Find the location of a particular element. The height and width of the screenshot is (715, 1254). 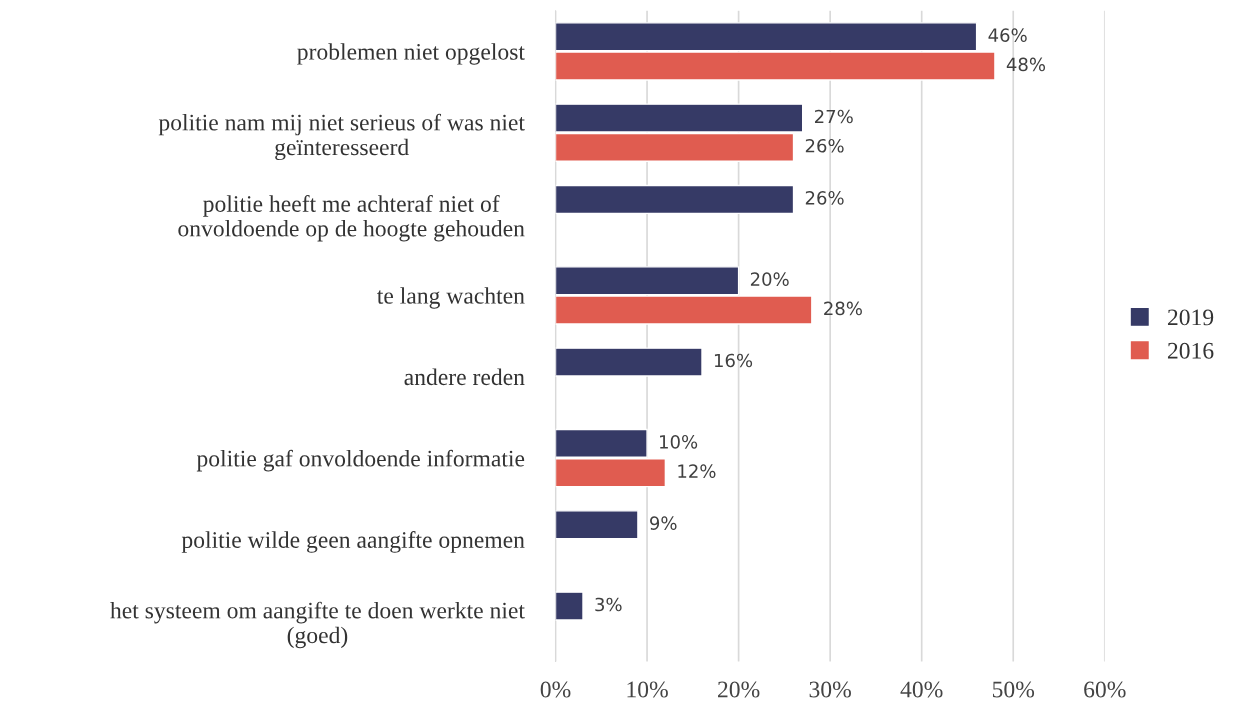

y-tick-label: te lang wachten is located at coordinates (451, 298).